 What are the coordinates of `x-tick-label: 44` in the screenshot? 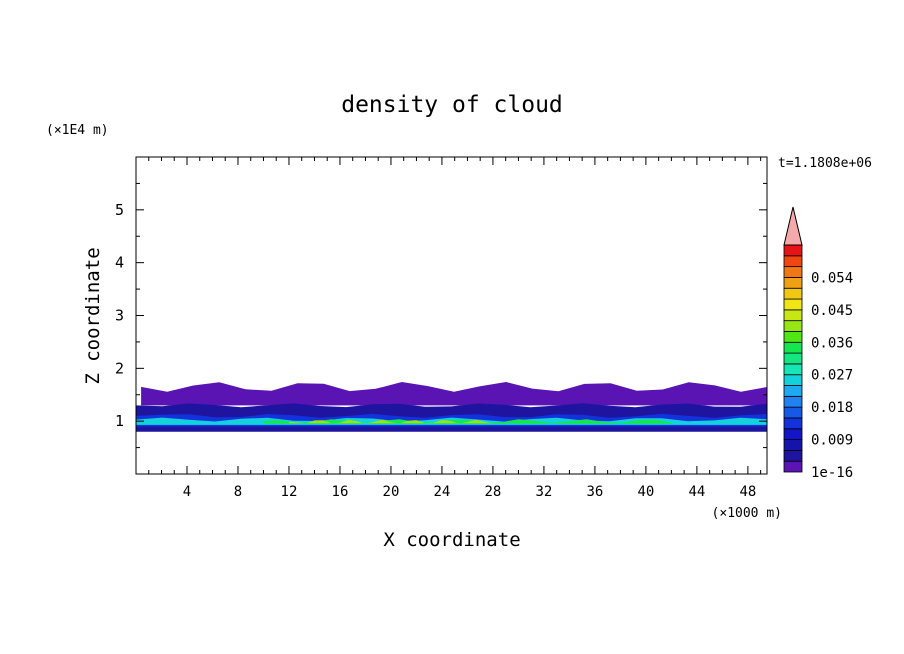 It's located at (696, 492).